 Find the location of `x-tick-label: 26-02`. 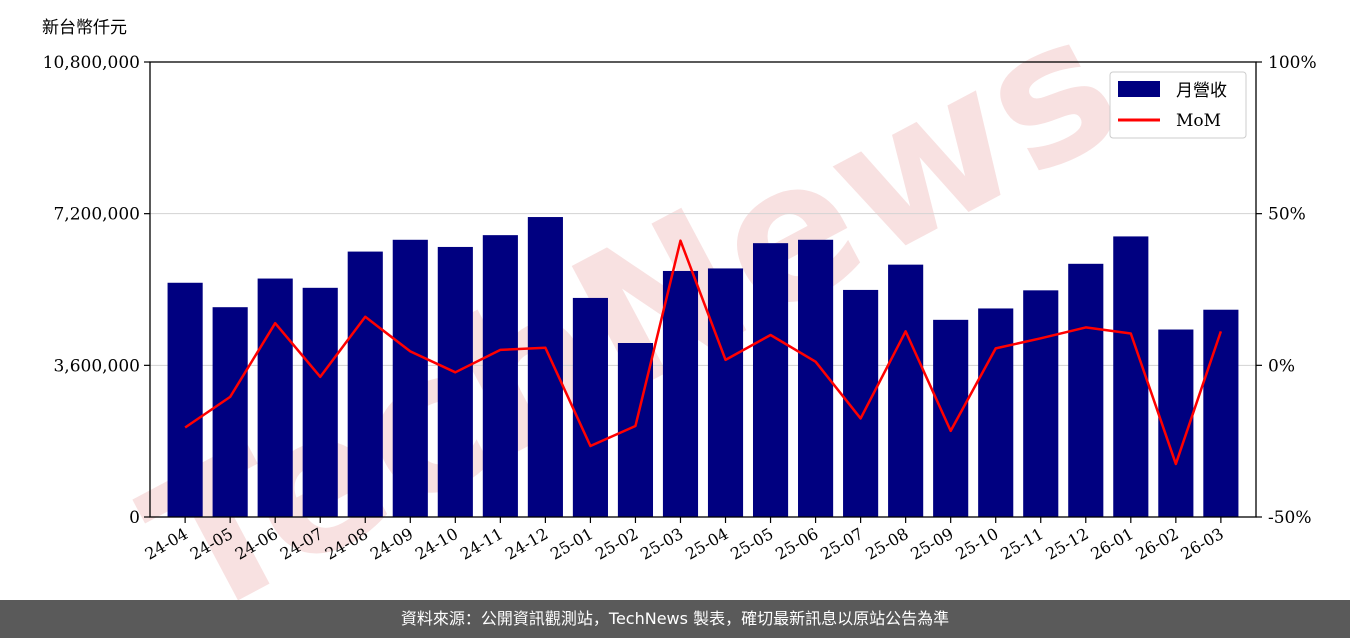

x-tick-label: 26-02 is located at coordinates (1156, 544).